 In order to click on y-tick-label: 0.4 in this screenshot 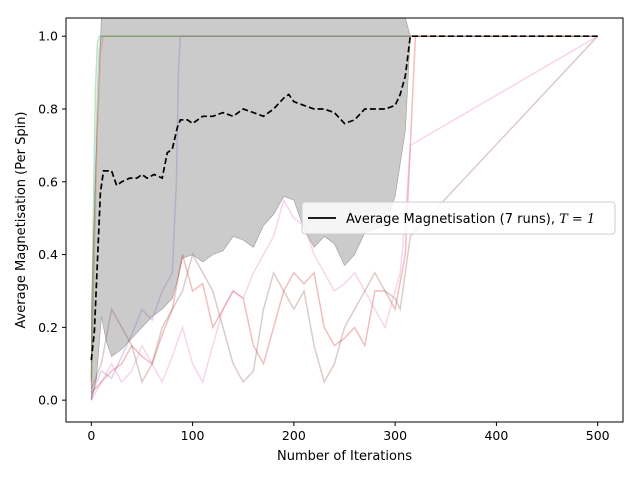, I will do `click(48, 254)`.